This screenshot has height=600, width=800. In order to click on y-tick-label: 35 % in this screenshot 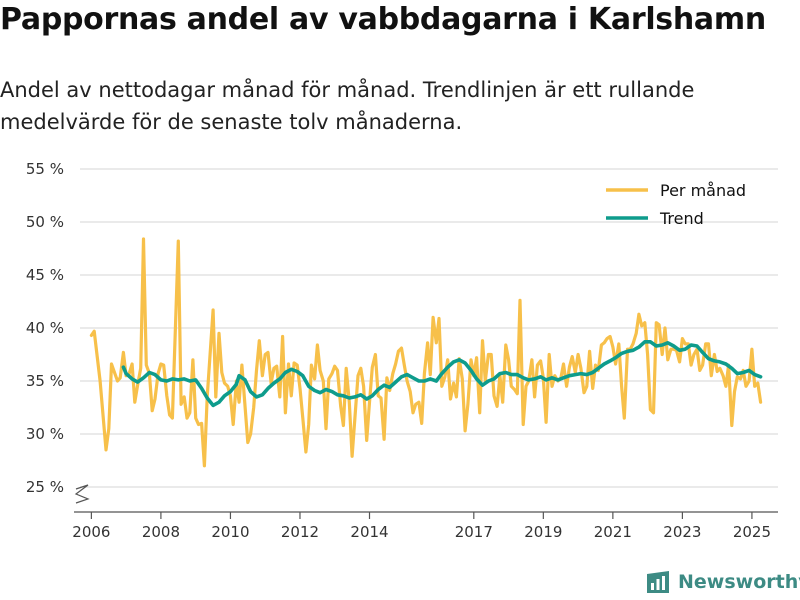, I will do `click(45, 381)`.